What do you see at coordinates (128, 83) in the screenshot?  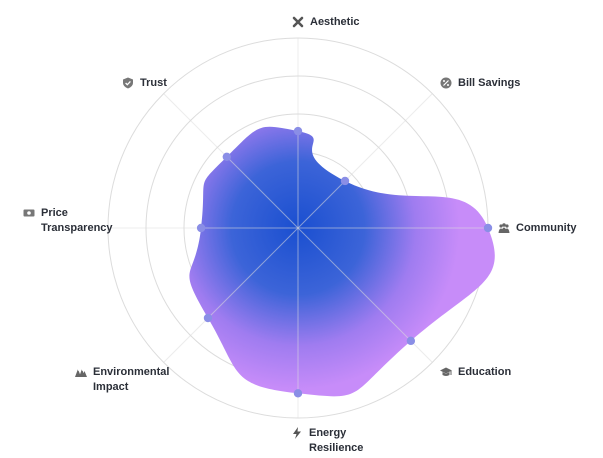 I see `shield-check-icon` at bounding box center [128, 83].